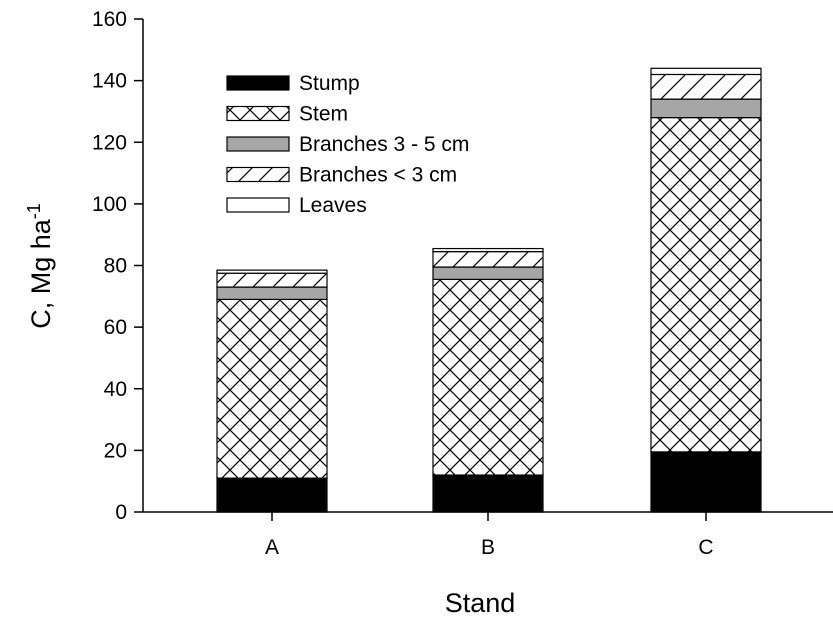 This screenshot has height=618, width=833. Describe the element at coordinates (115, 450) in the screenshot. I see `y-tick-label: 20` at that location.